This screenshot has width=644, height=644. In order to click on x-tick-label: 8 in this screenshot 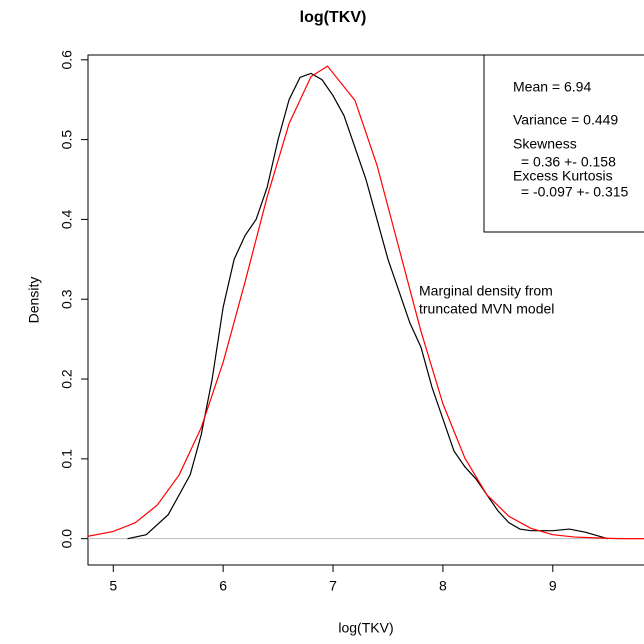, I will do `click(443, 586)`.